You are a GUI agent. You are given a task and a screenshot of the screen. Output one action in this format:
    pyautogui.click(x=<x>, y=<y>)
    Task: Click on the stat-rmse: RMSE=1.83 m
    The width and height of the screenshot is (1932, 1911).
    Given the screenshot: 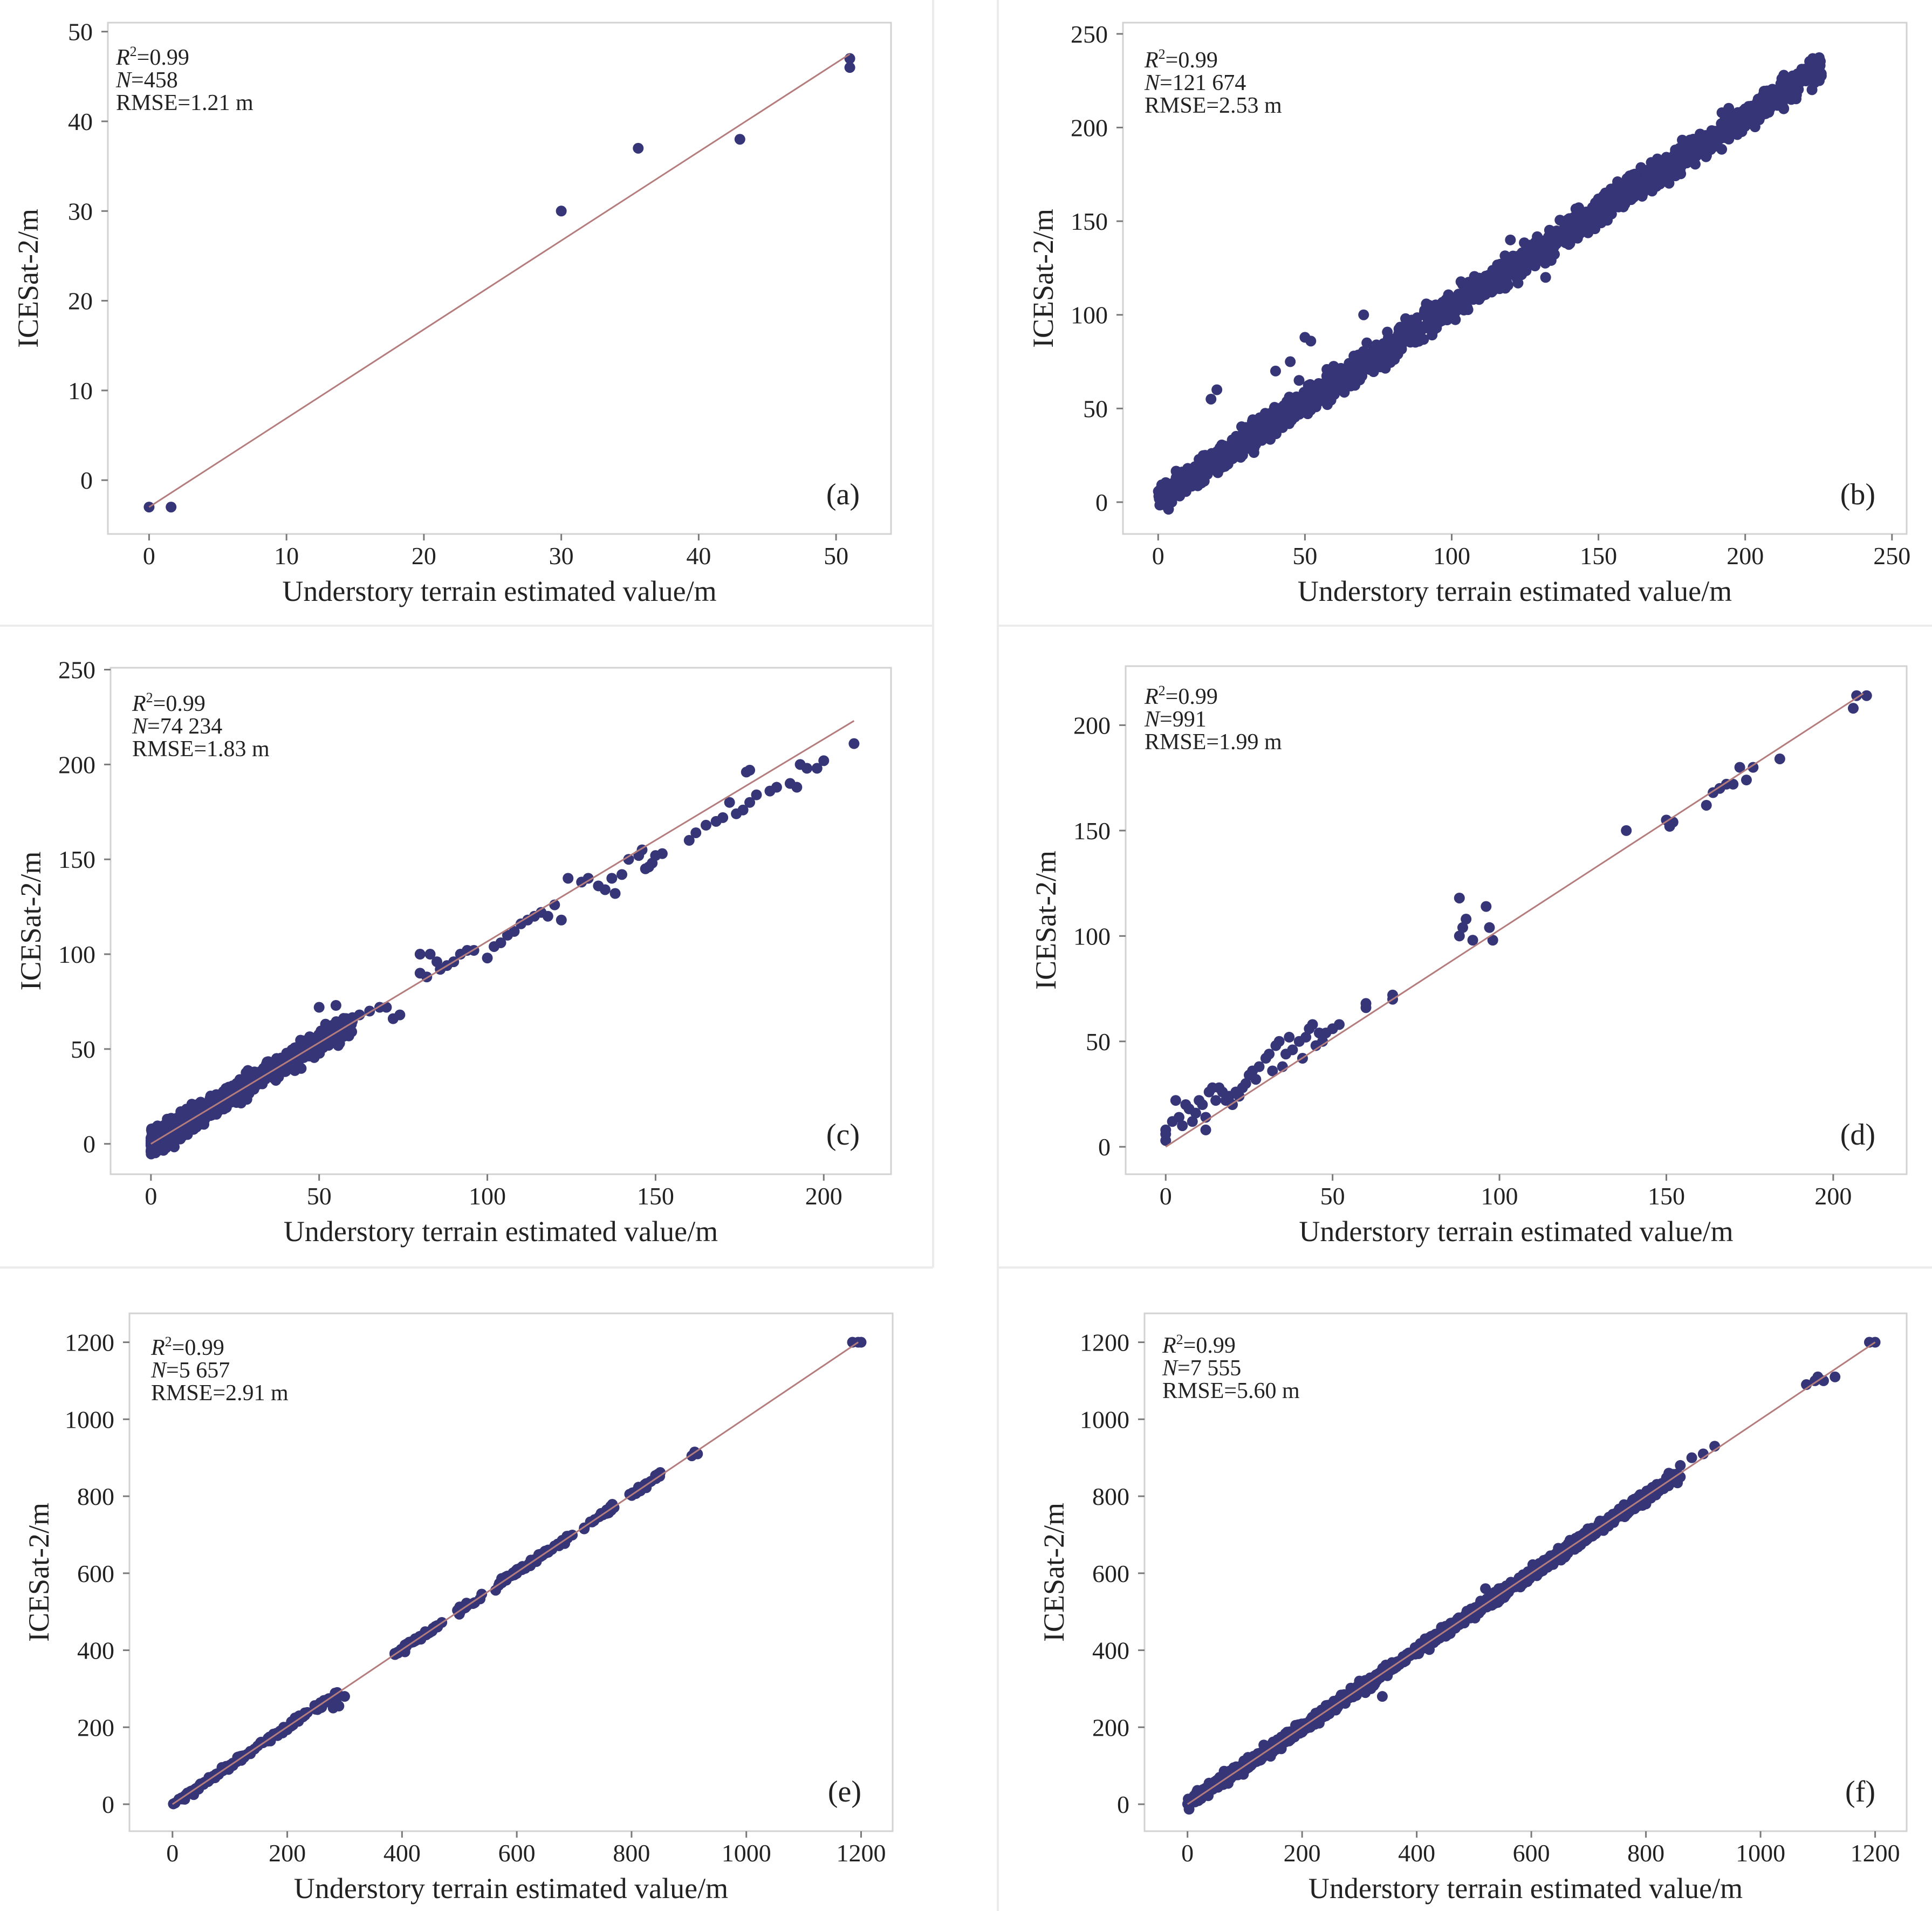 What is the action you would take?
    pyautogui.click(x=201, y=750)
    